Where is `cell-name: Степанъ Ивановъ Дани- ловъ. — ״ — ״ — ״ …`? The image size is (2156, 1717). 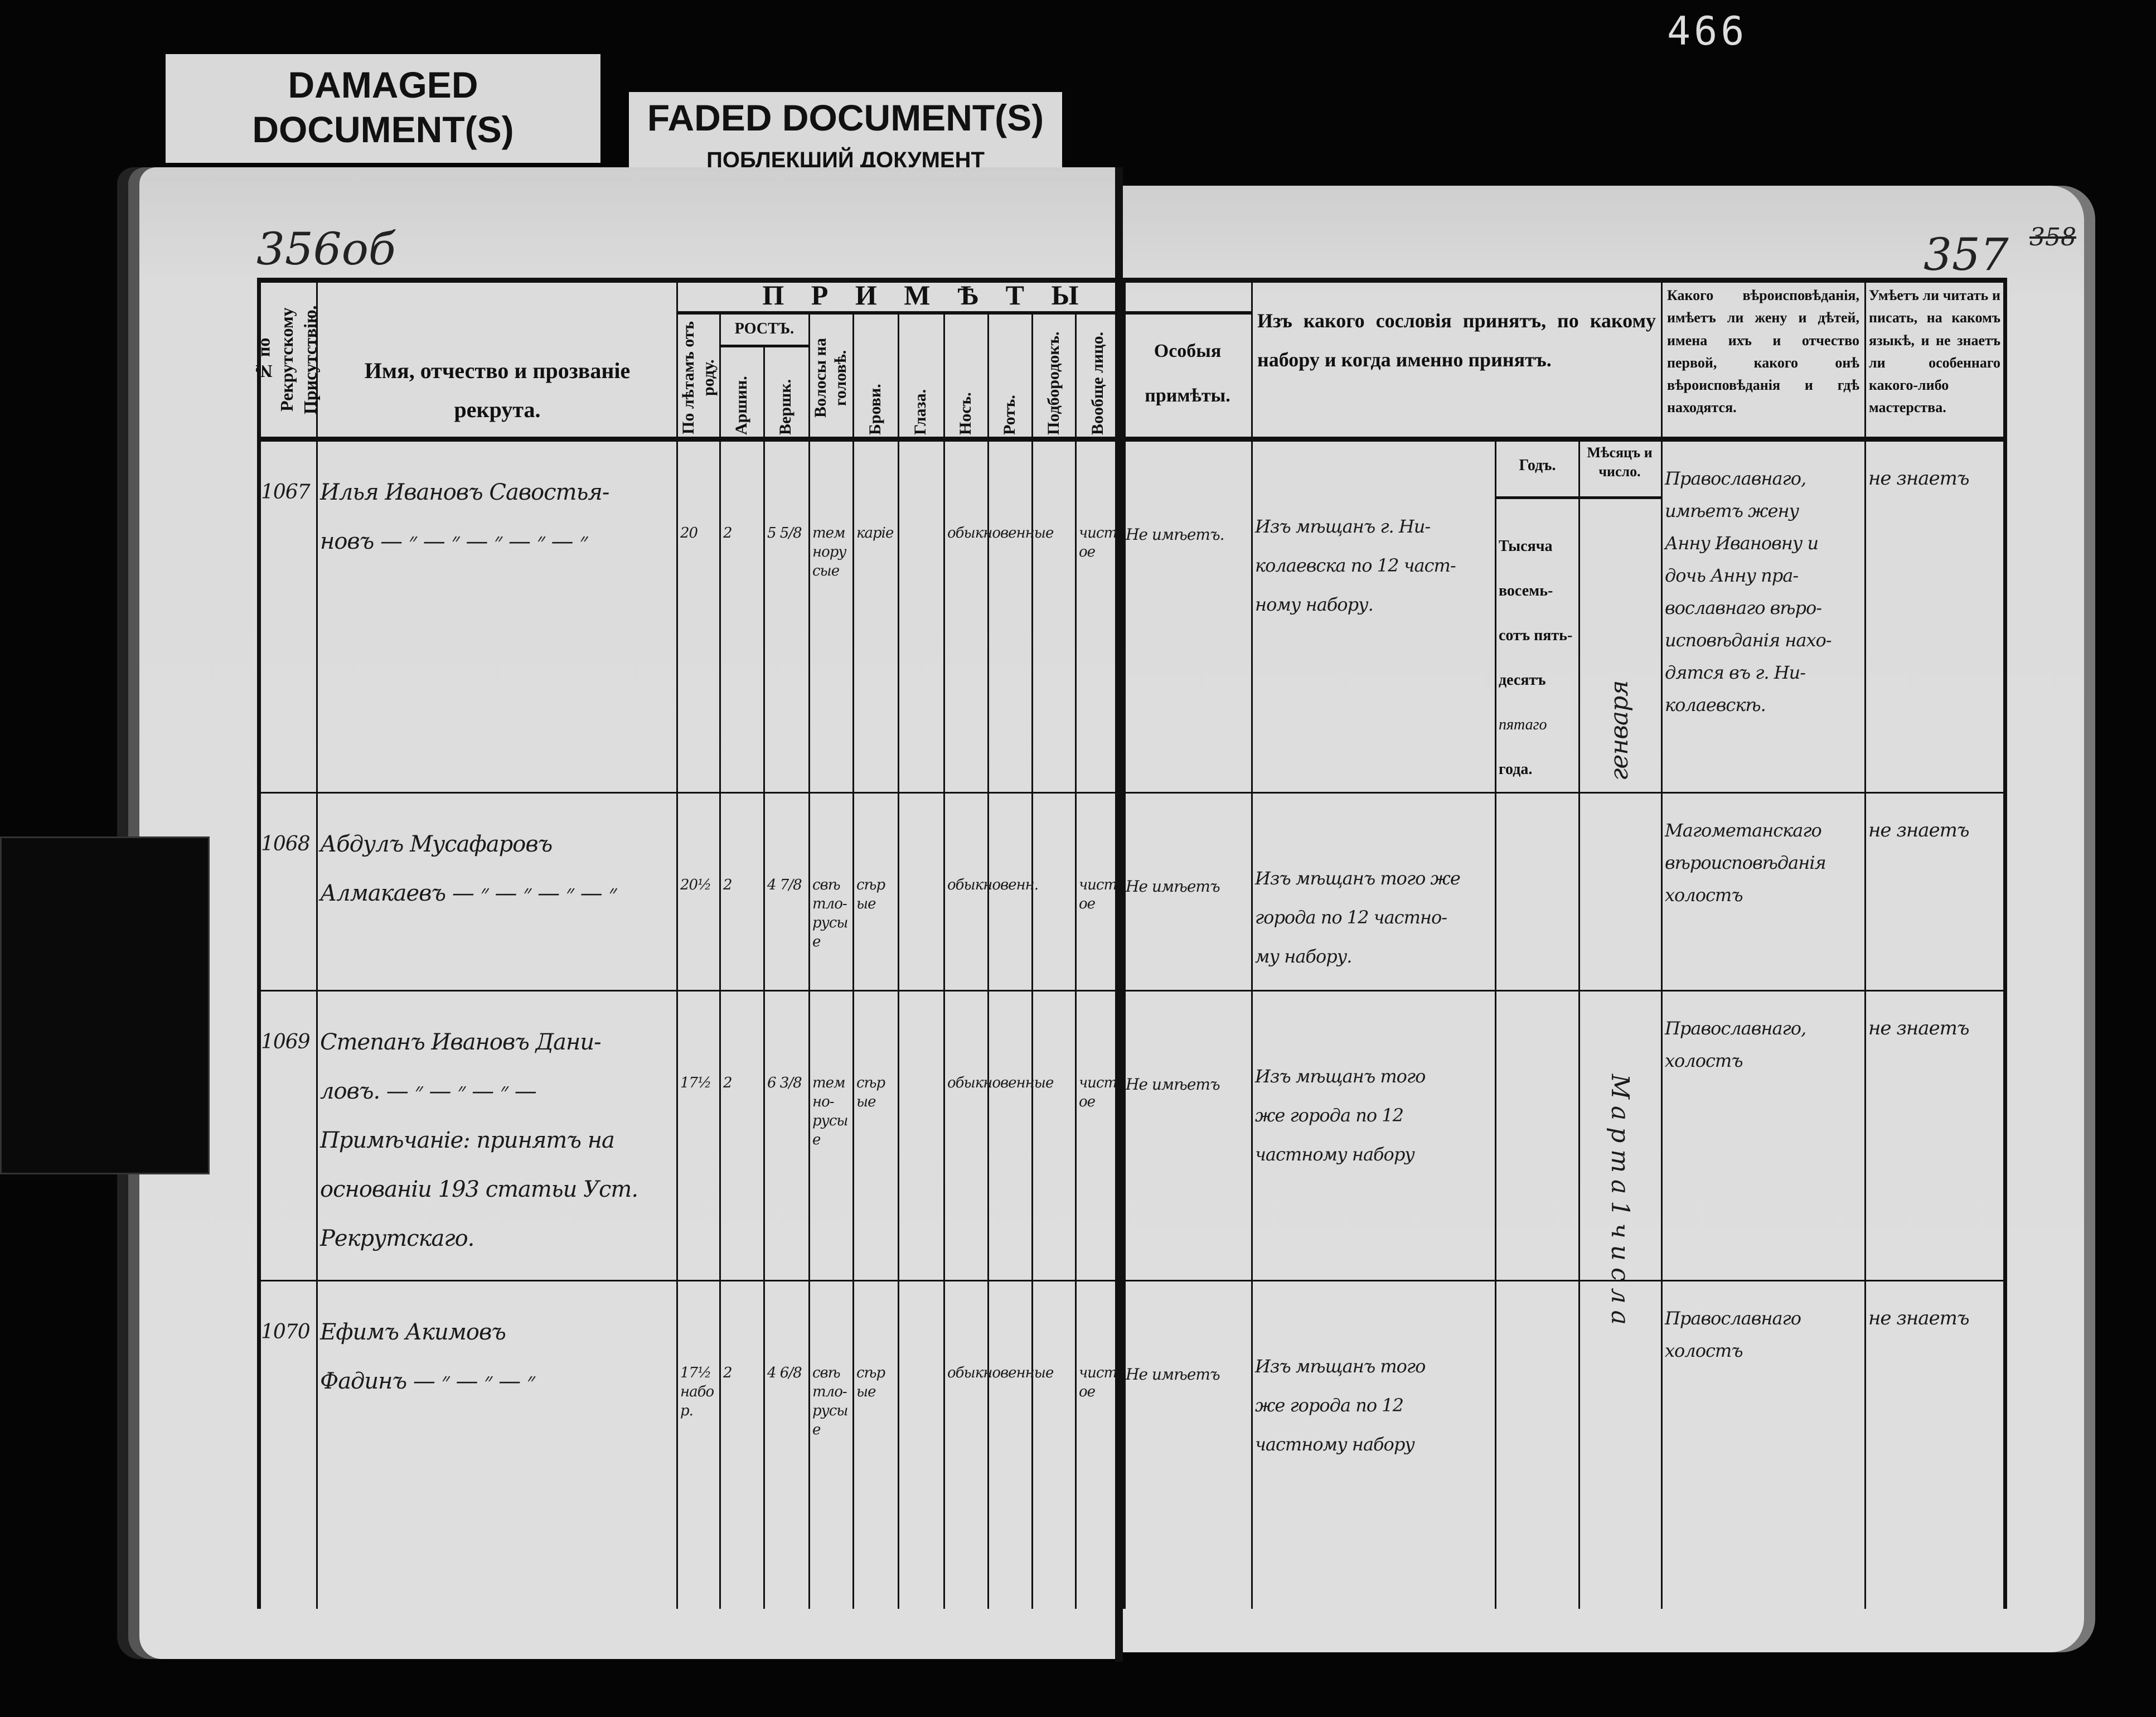 cell-name: Степанъ Ивановъ Дани- ловъ. — ״ — ״ — ״ … is located at coordinates (479, 1140).